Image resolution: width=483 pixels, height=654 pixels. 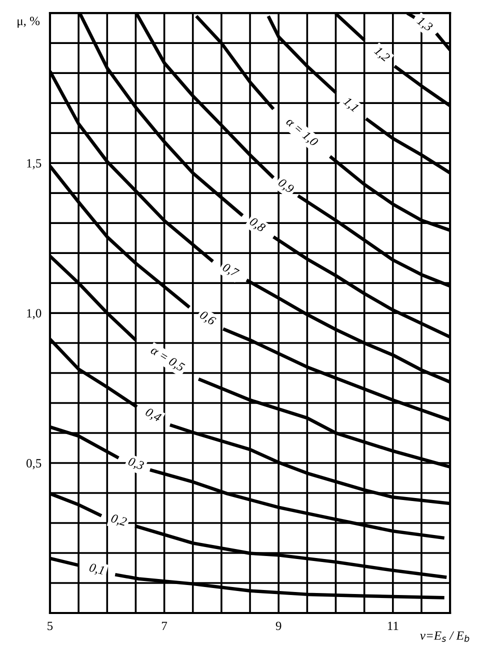 I want to click on text: 1,1, so click(x=350, y=105).